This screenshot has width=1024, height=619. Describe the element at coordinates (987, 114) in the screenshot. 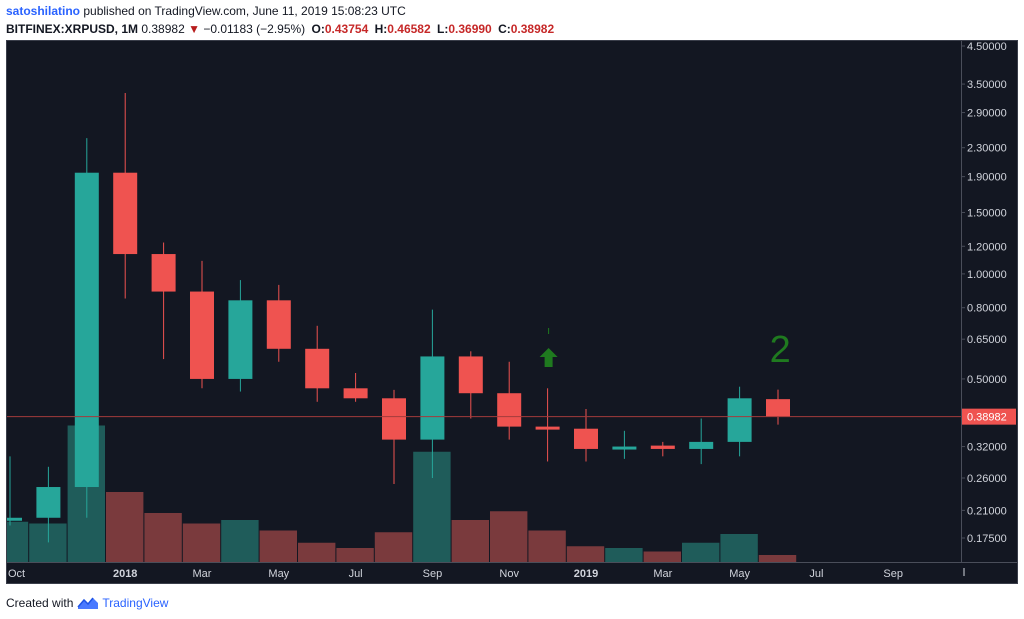

I see `y-tick-label: 2.90000` at that location.